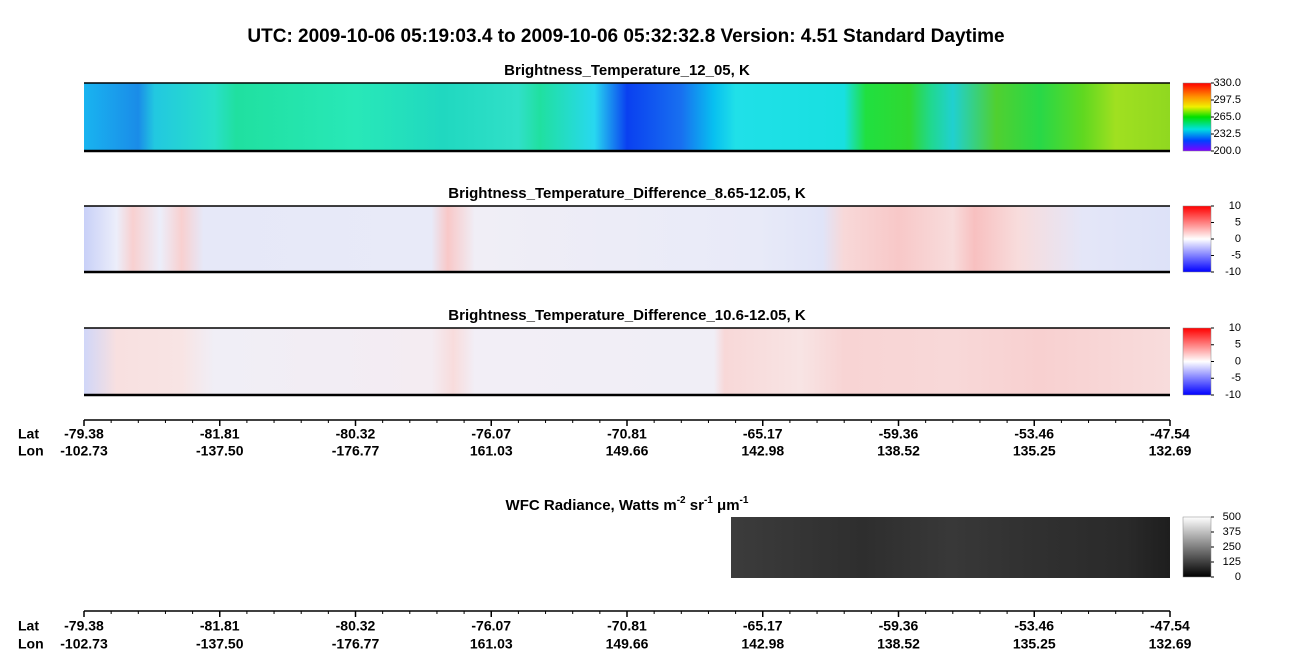  I want to click on colorbar-tick-label: 250, so click(1232, 547).